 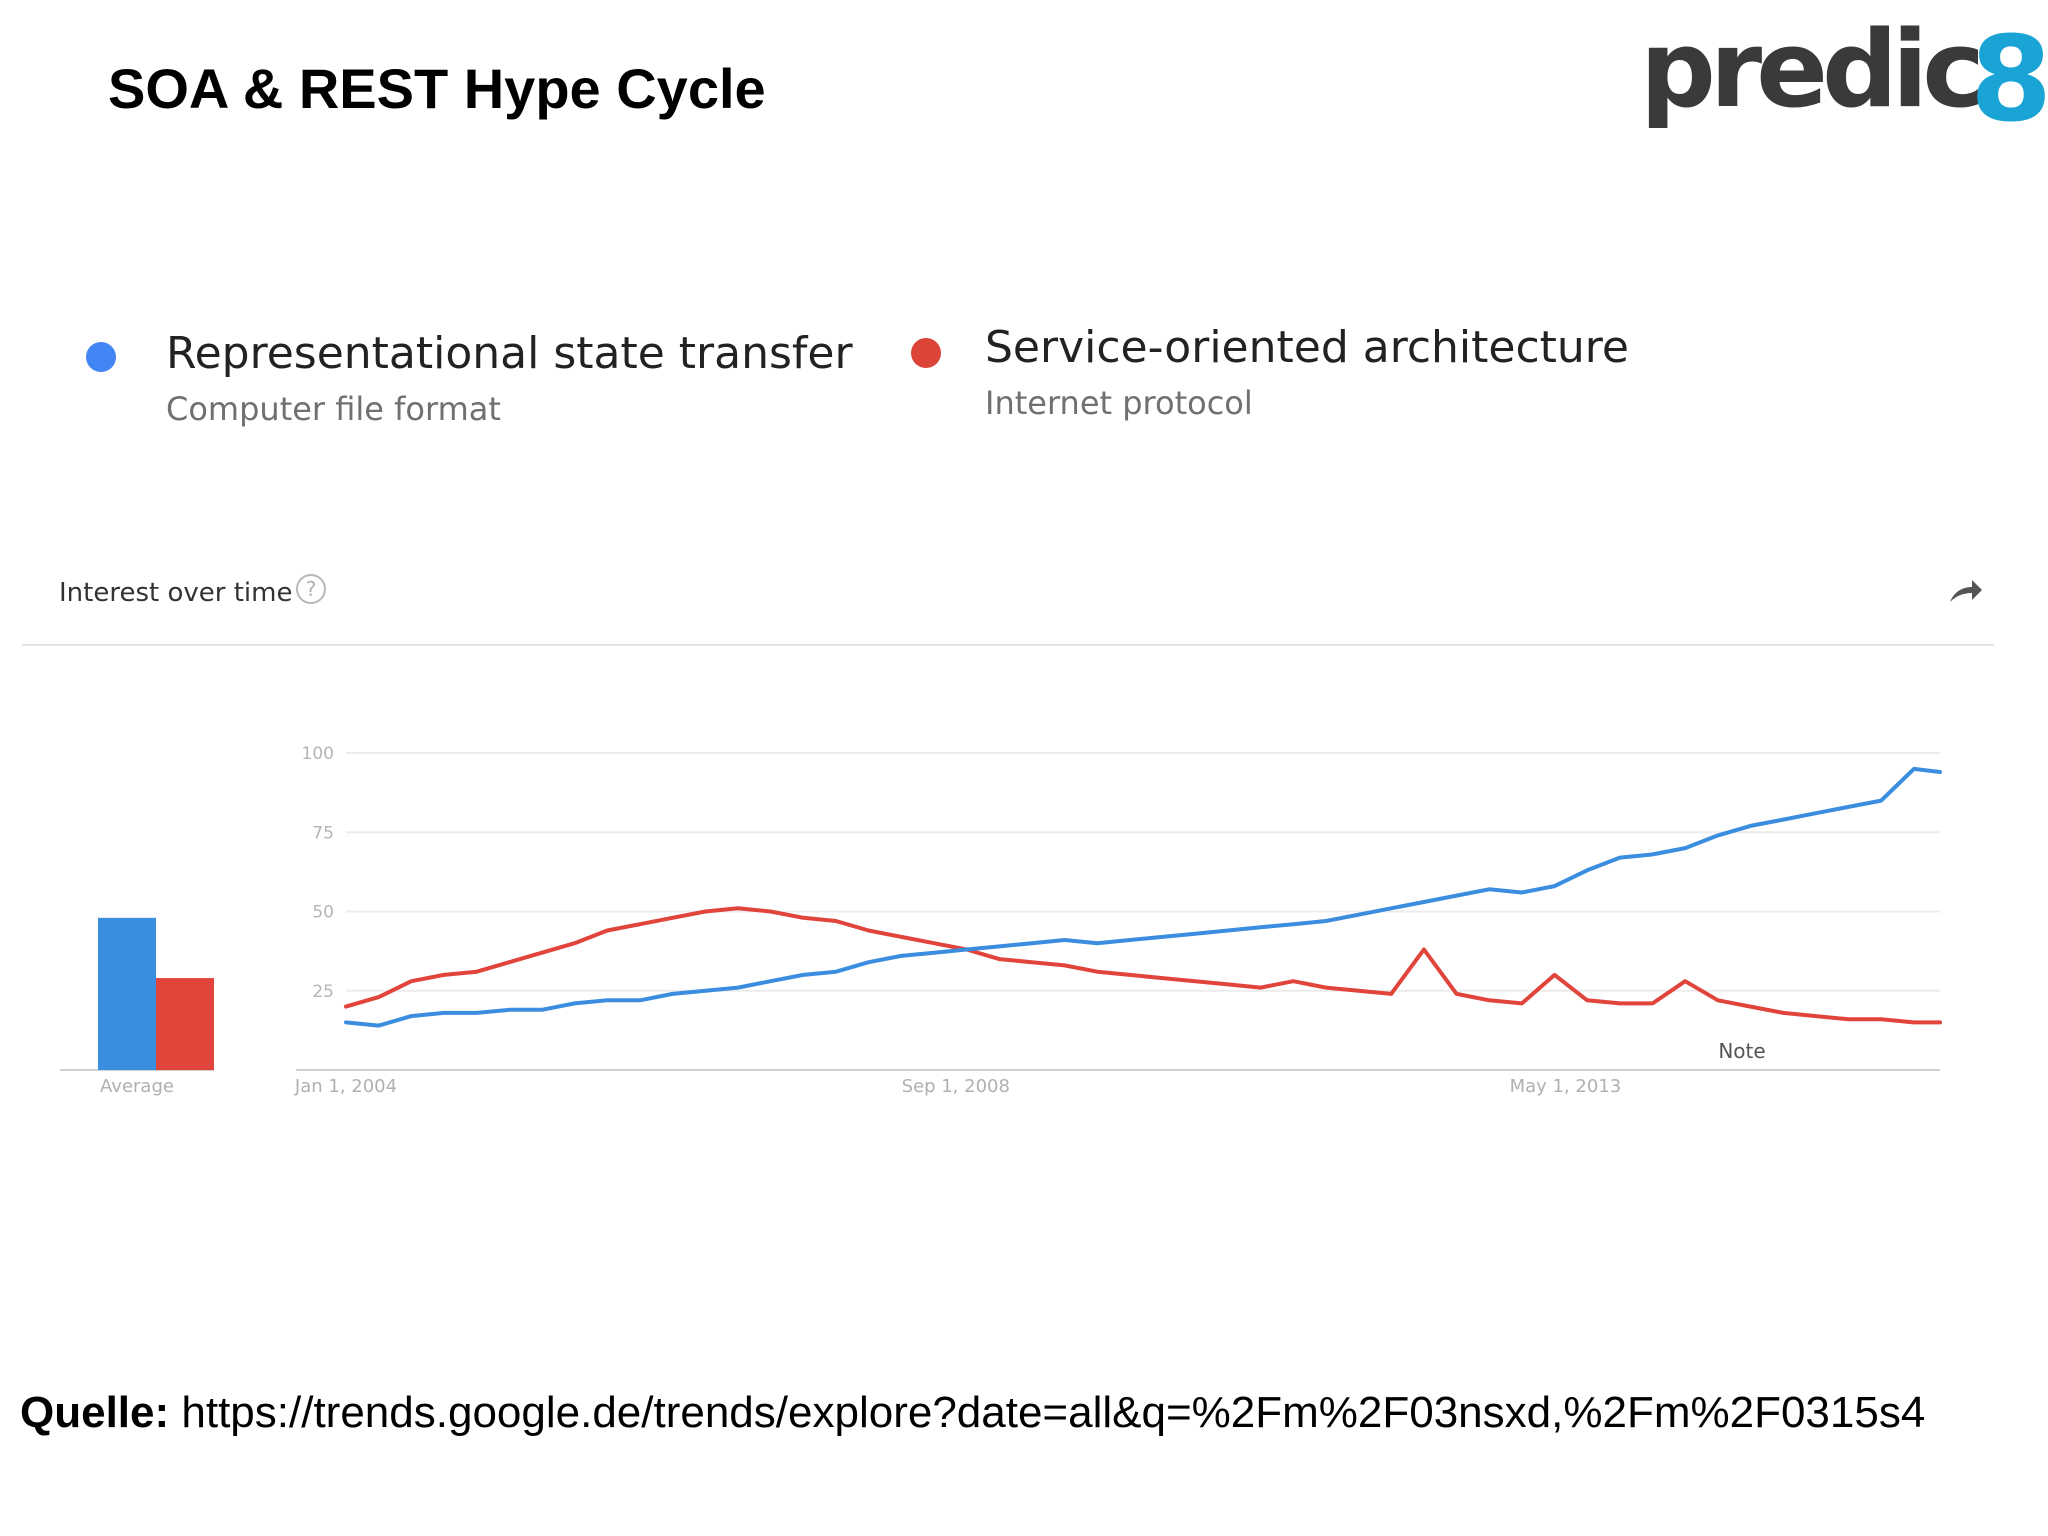 What do you see at coordinates (323, 833) in the screenshot?
I see `y-tick-label: 75` at bounding box center [323, 833].